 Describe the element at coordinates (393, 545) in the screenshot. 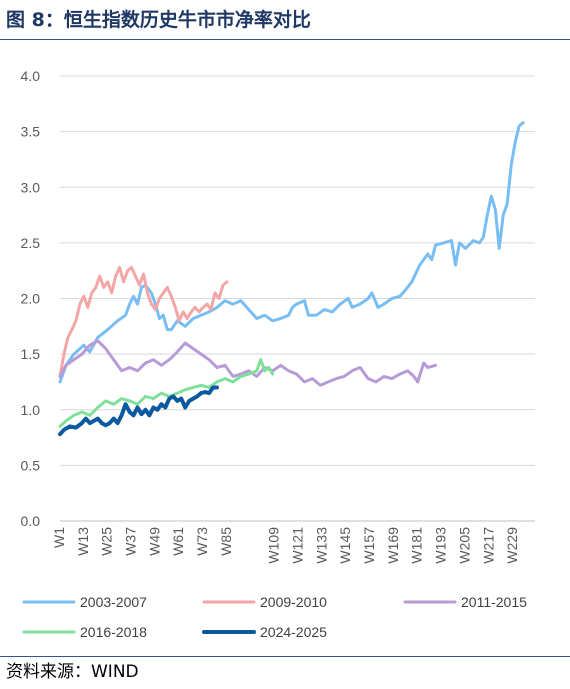

I see `x-tick-label: W169` at that location.